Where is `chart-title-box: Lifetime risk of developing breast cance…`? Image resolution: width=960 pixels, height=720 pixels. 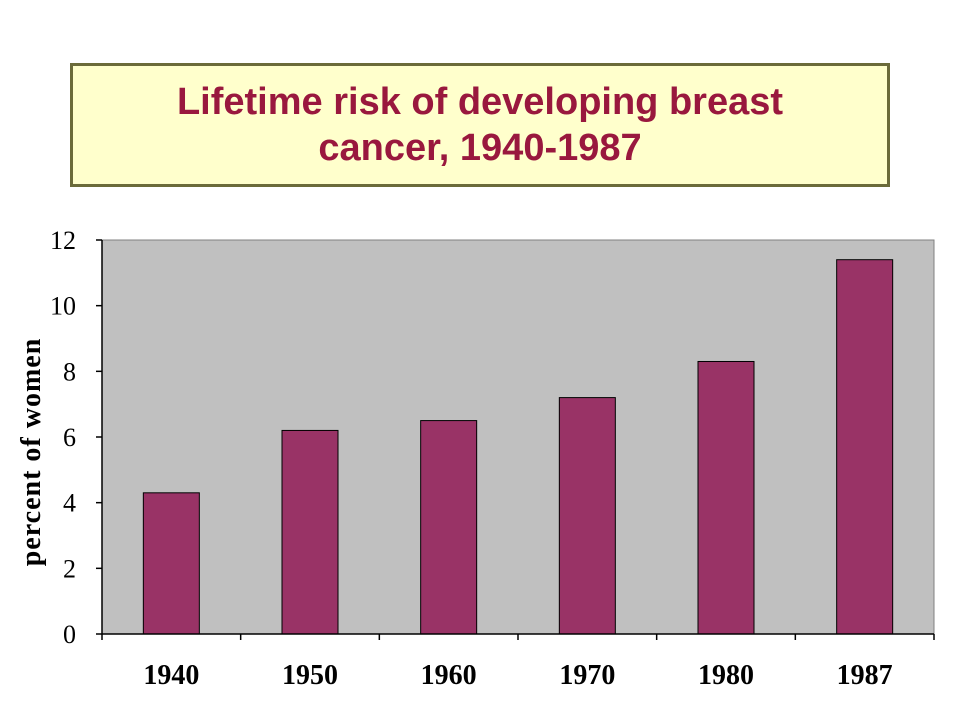
chart-title-box: Lifetime risk of developing breast cance… is located at coordinates (480, 125).